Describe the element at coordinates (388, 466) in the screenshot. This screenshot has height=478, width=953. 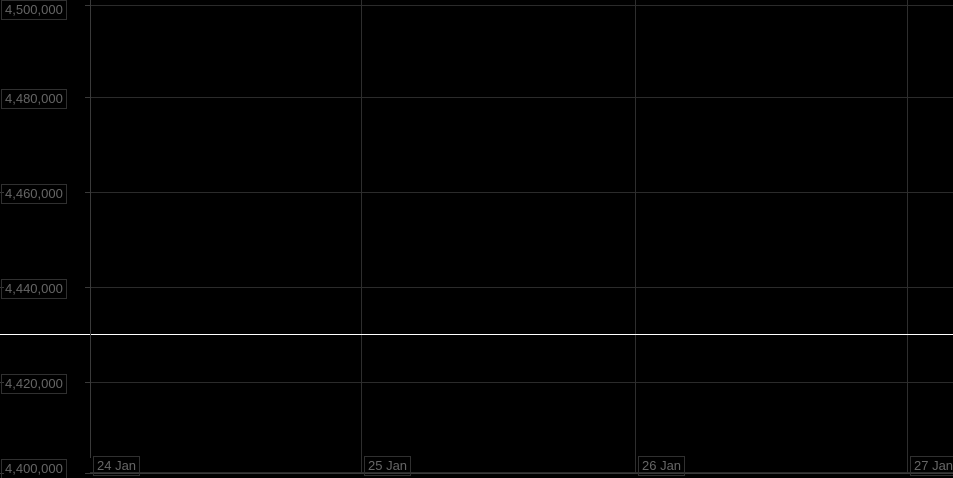
I see `x-axis-label: 25 Jan` at that location.